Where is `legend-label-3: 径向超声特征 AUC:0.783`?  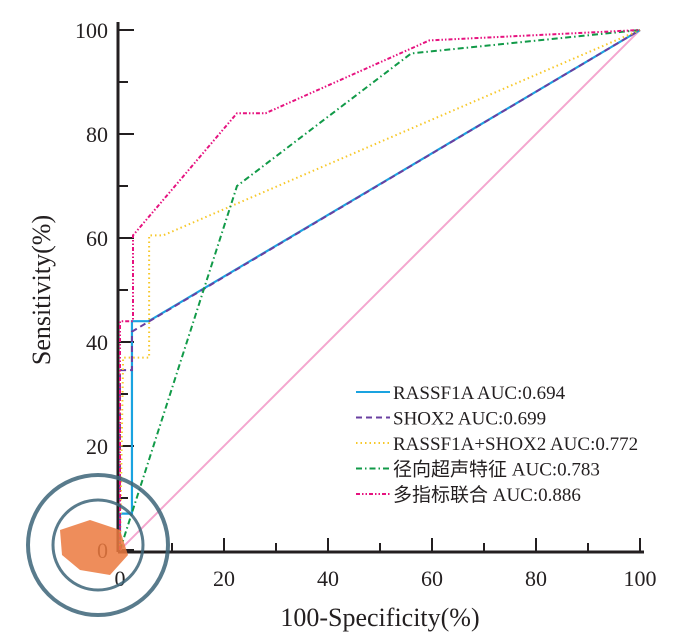
legend-label-3: 径向超声特征 AUC:0.783 is located at coordinates (496, 470).